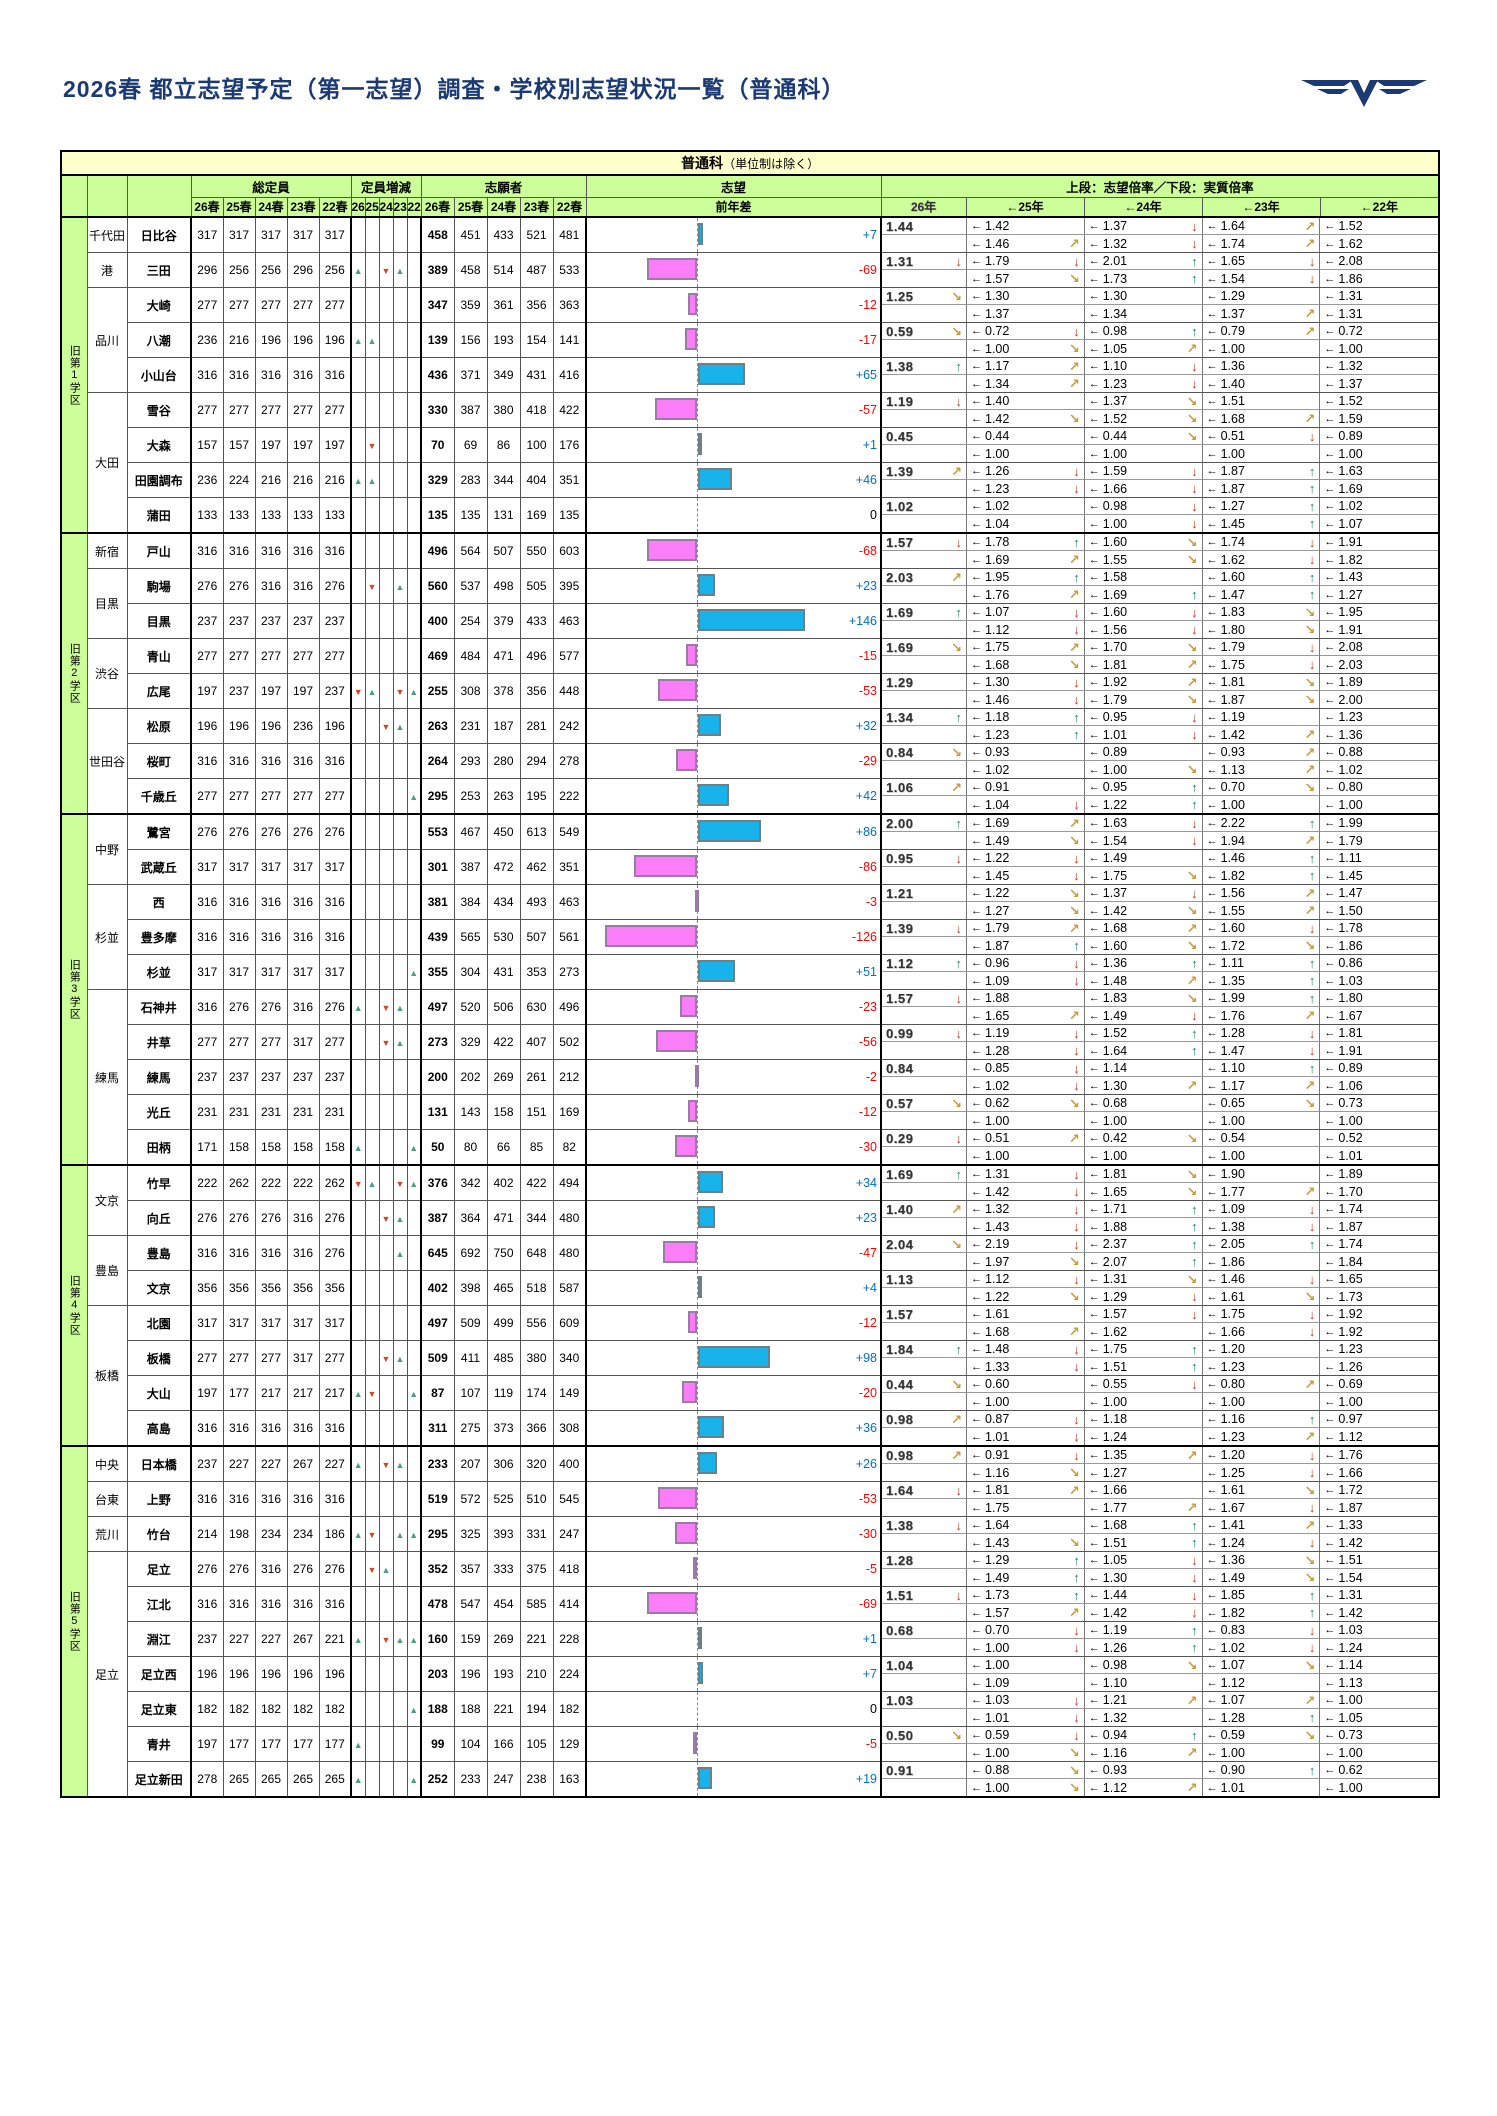 The image size is (1497, 2116). I want to click on diff-value: -68, so click(867, 551).